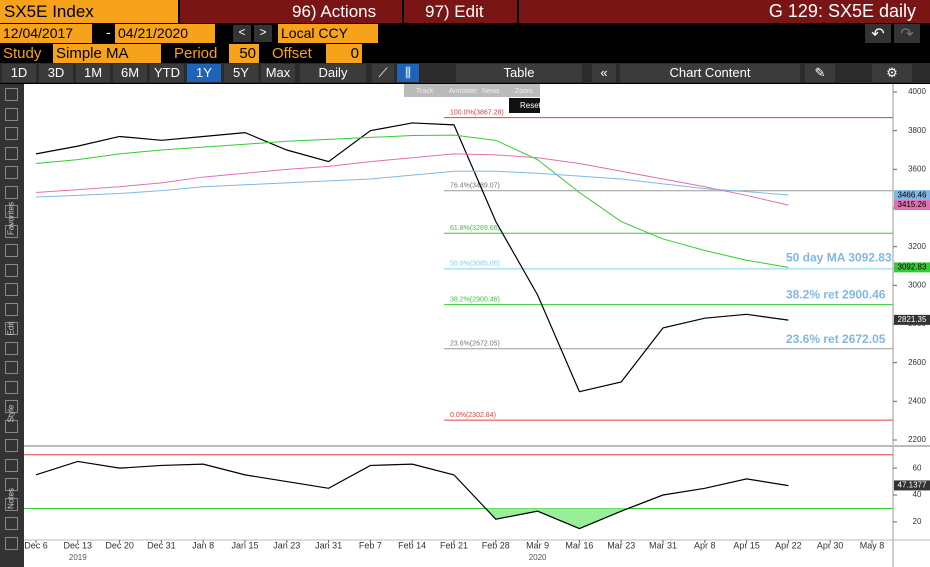 This screenshot has width=930, height=567. What do you see at coordinates (78, 545) in the screenshot?
I see `x-tick-label: Dec 13` at bounding box center [78, 545].